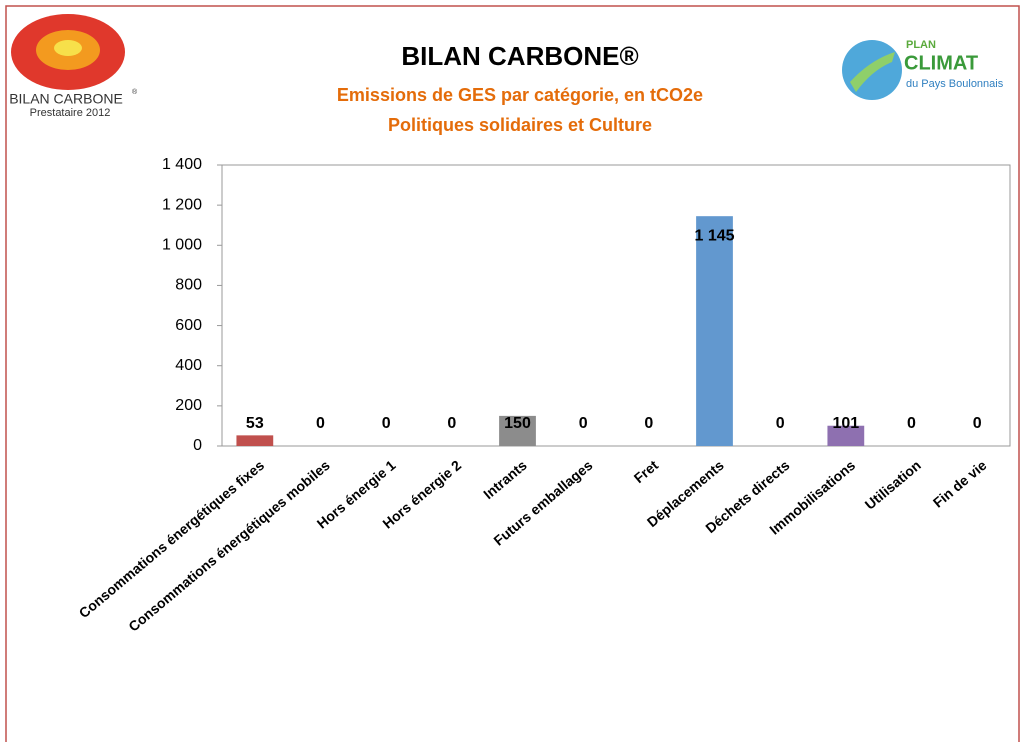 This screenshot has width=1025, height=742. What do you see at coordinates (68, 48) in the screenshot?
I see `logo-ring` at bounding box center [68, 48].